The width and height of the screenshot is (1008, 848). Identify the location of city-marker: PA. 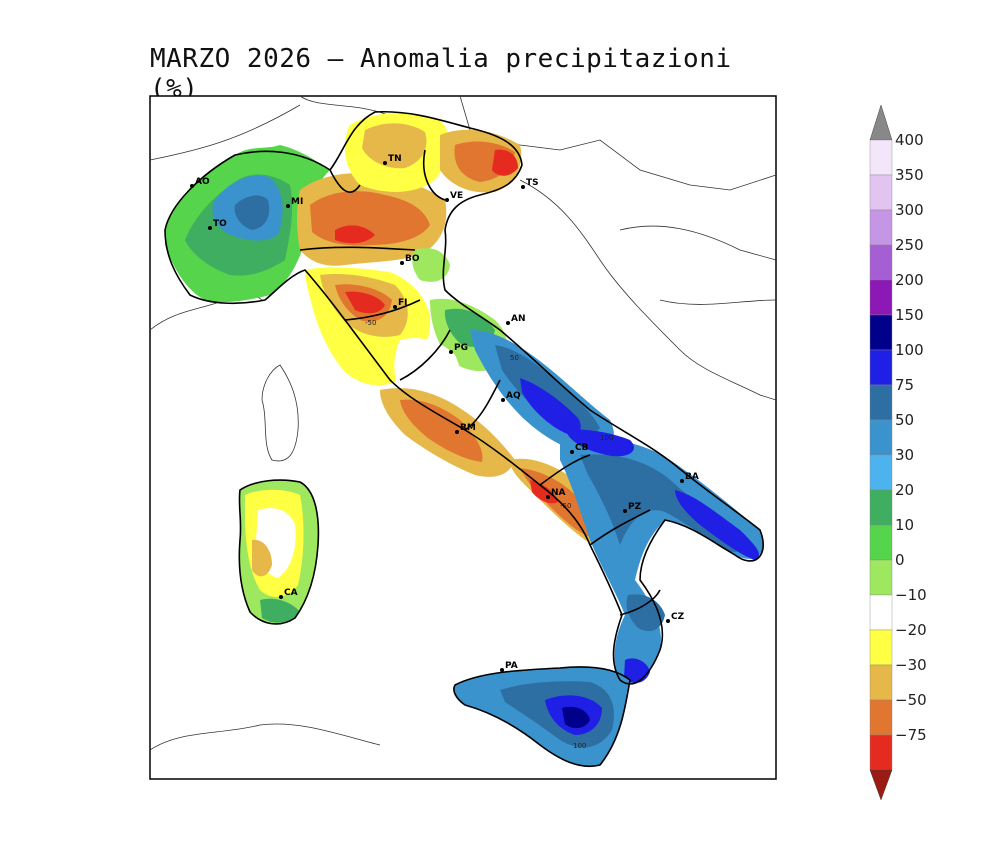
(509, 666).